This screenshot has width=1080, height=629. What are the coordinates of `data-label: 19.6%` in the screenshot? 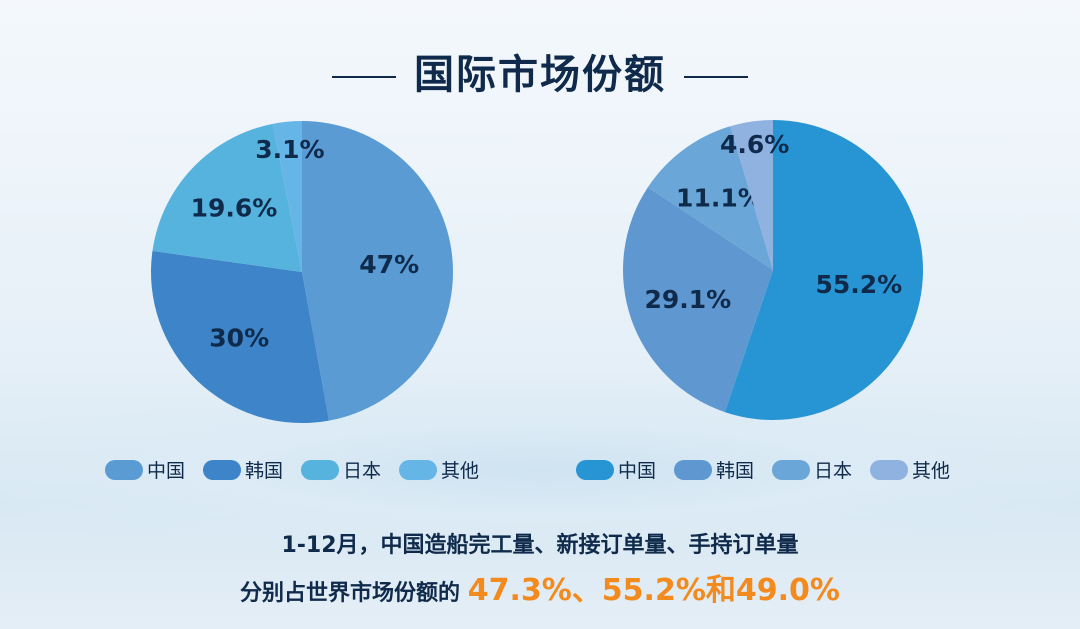 It's located at (234, 208).